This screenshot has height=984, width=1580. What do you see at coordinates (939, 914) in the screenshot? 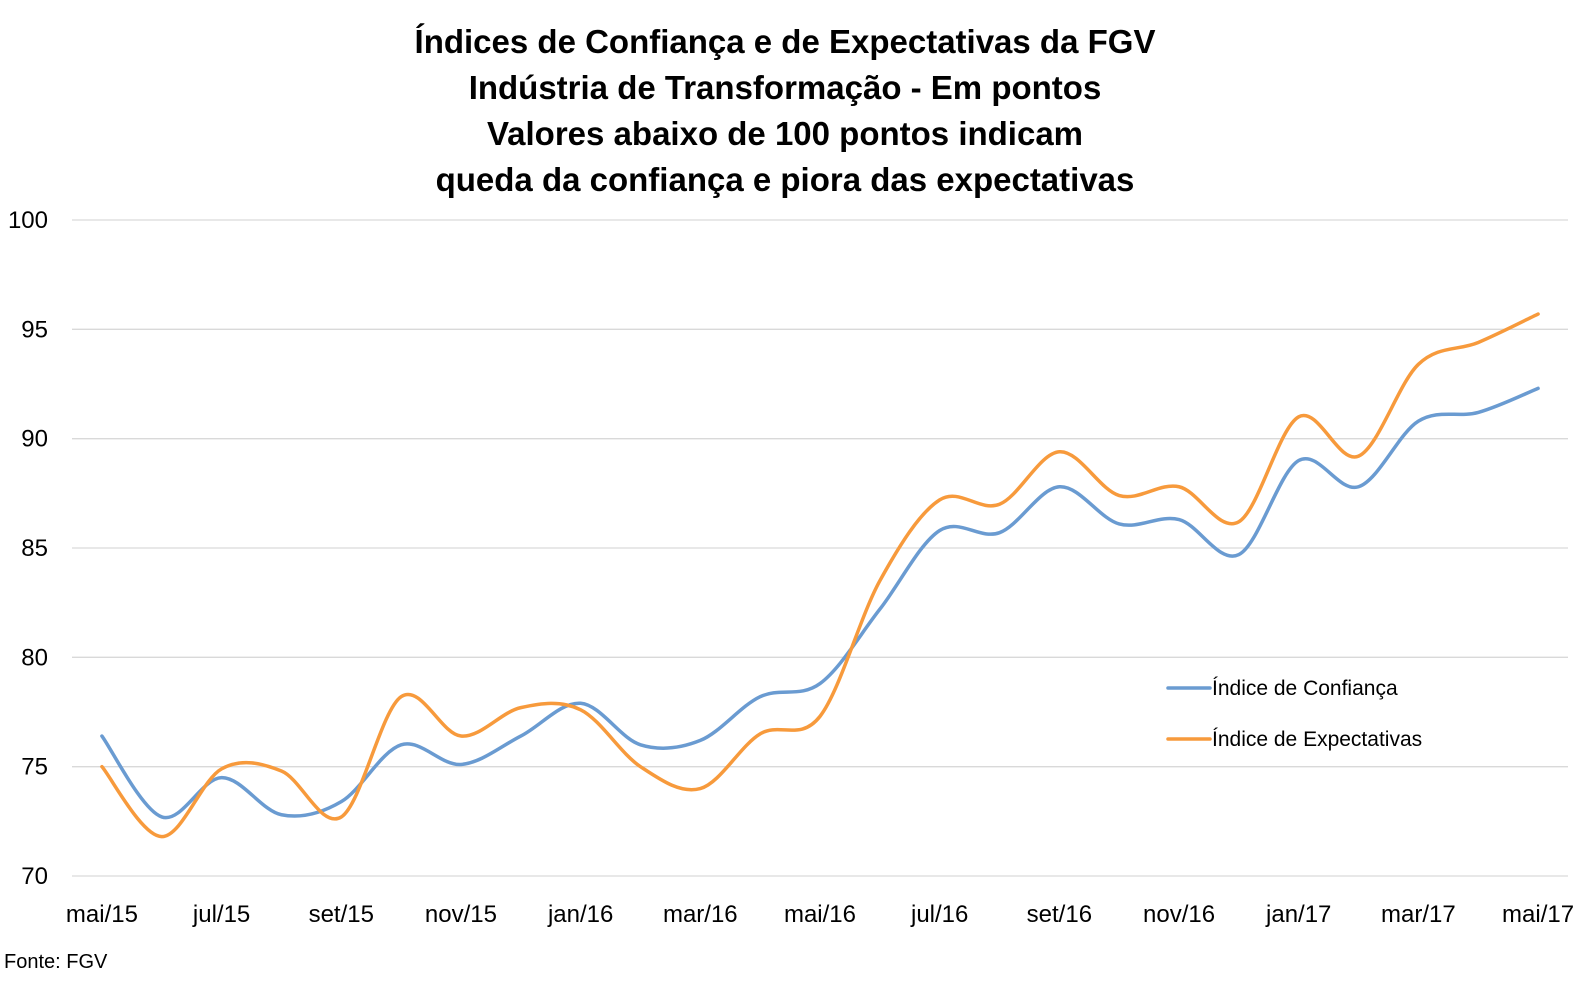
I see `x-tick-label: jul/16` at bounding box center [939, 914].